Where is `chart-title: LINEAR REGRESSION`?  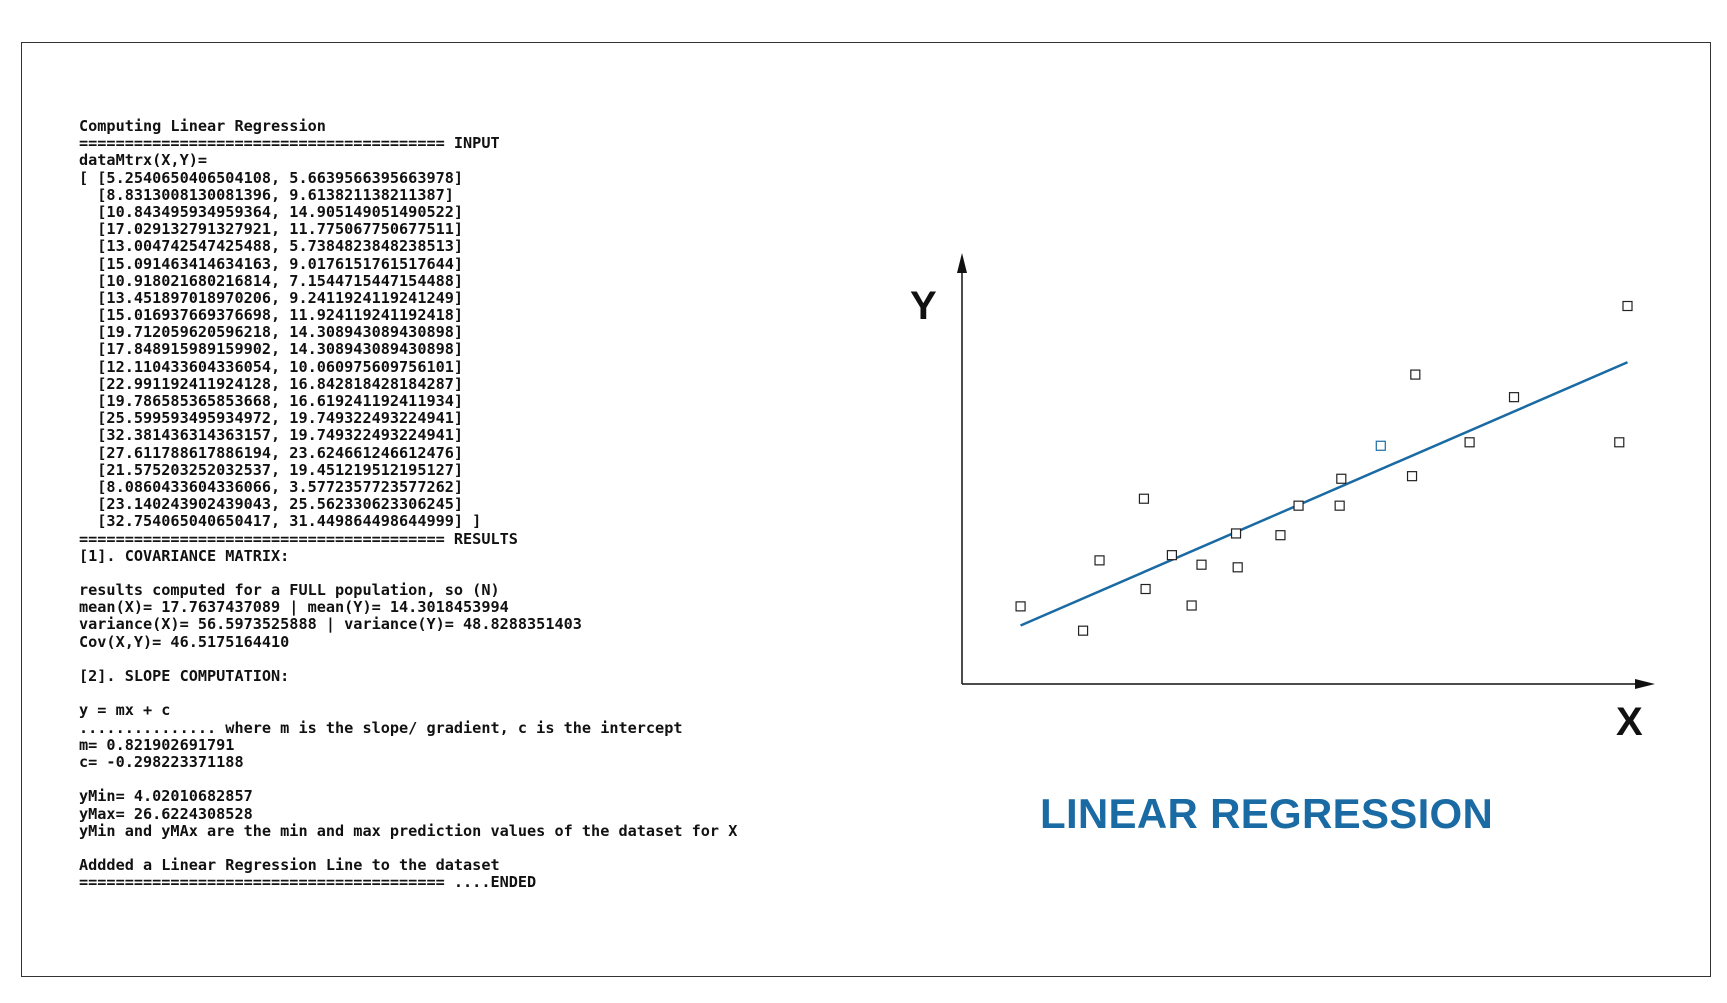 chart-title: LINEAR REGRESSION is located at coordinates (1267, 813).